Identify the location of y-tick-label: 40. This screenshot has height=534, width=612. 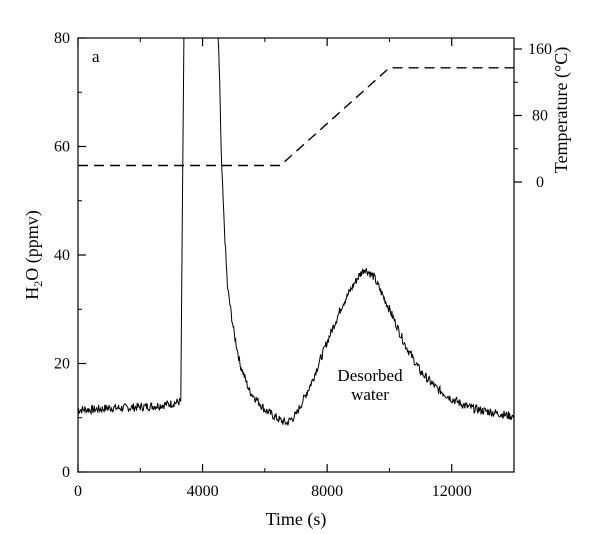
(62, 255).